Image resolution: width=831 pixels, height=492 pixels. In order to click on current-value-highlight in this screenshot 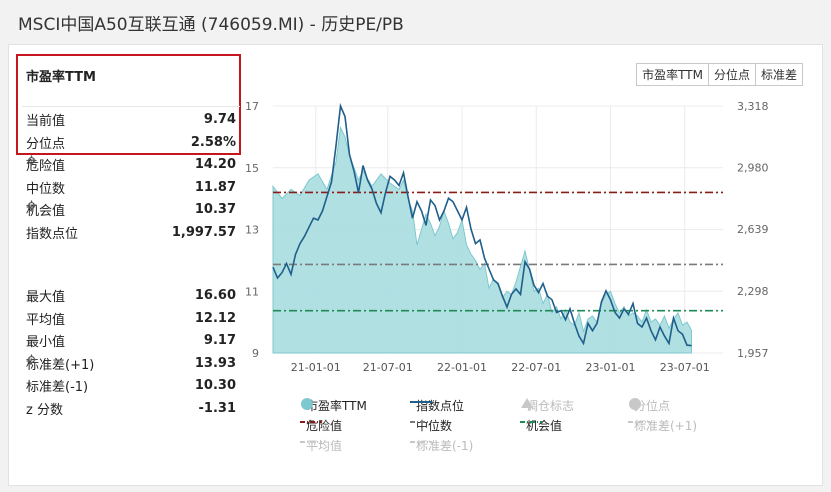, I will do `click(128, 104)`.